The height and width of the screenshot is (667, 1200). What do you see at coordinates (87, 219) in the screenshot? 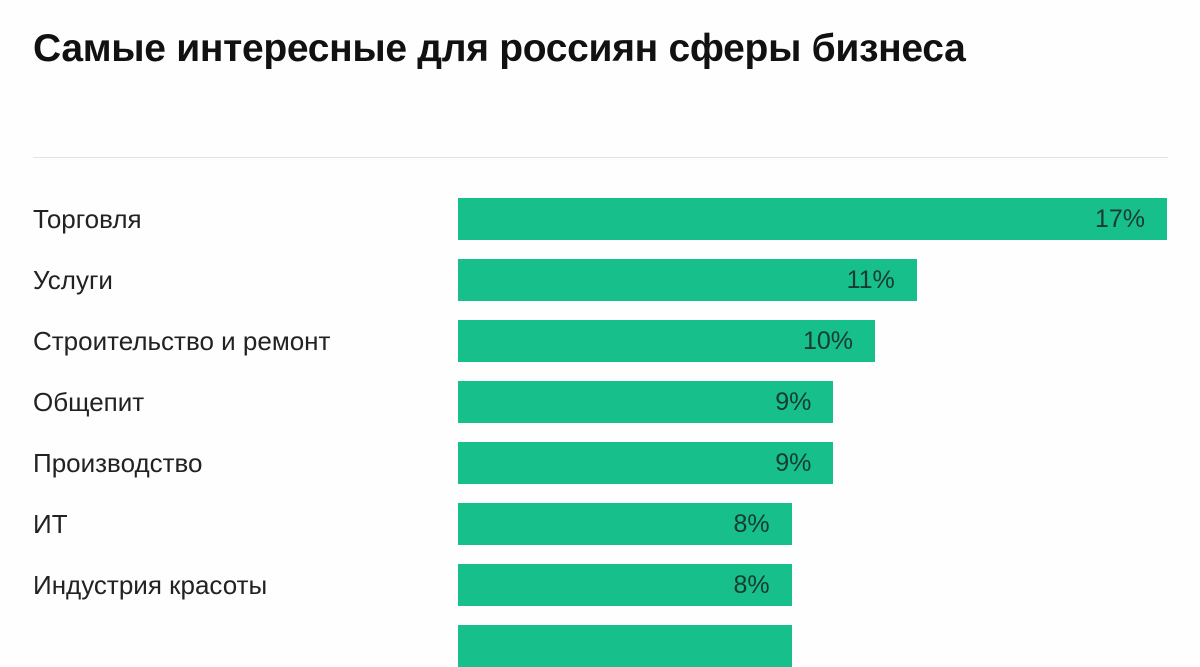
I see `category-label: Торговля` at bounding box center [87, 219].